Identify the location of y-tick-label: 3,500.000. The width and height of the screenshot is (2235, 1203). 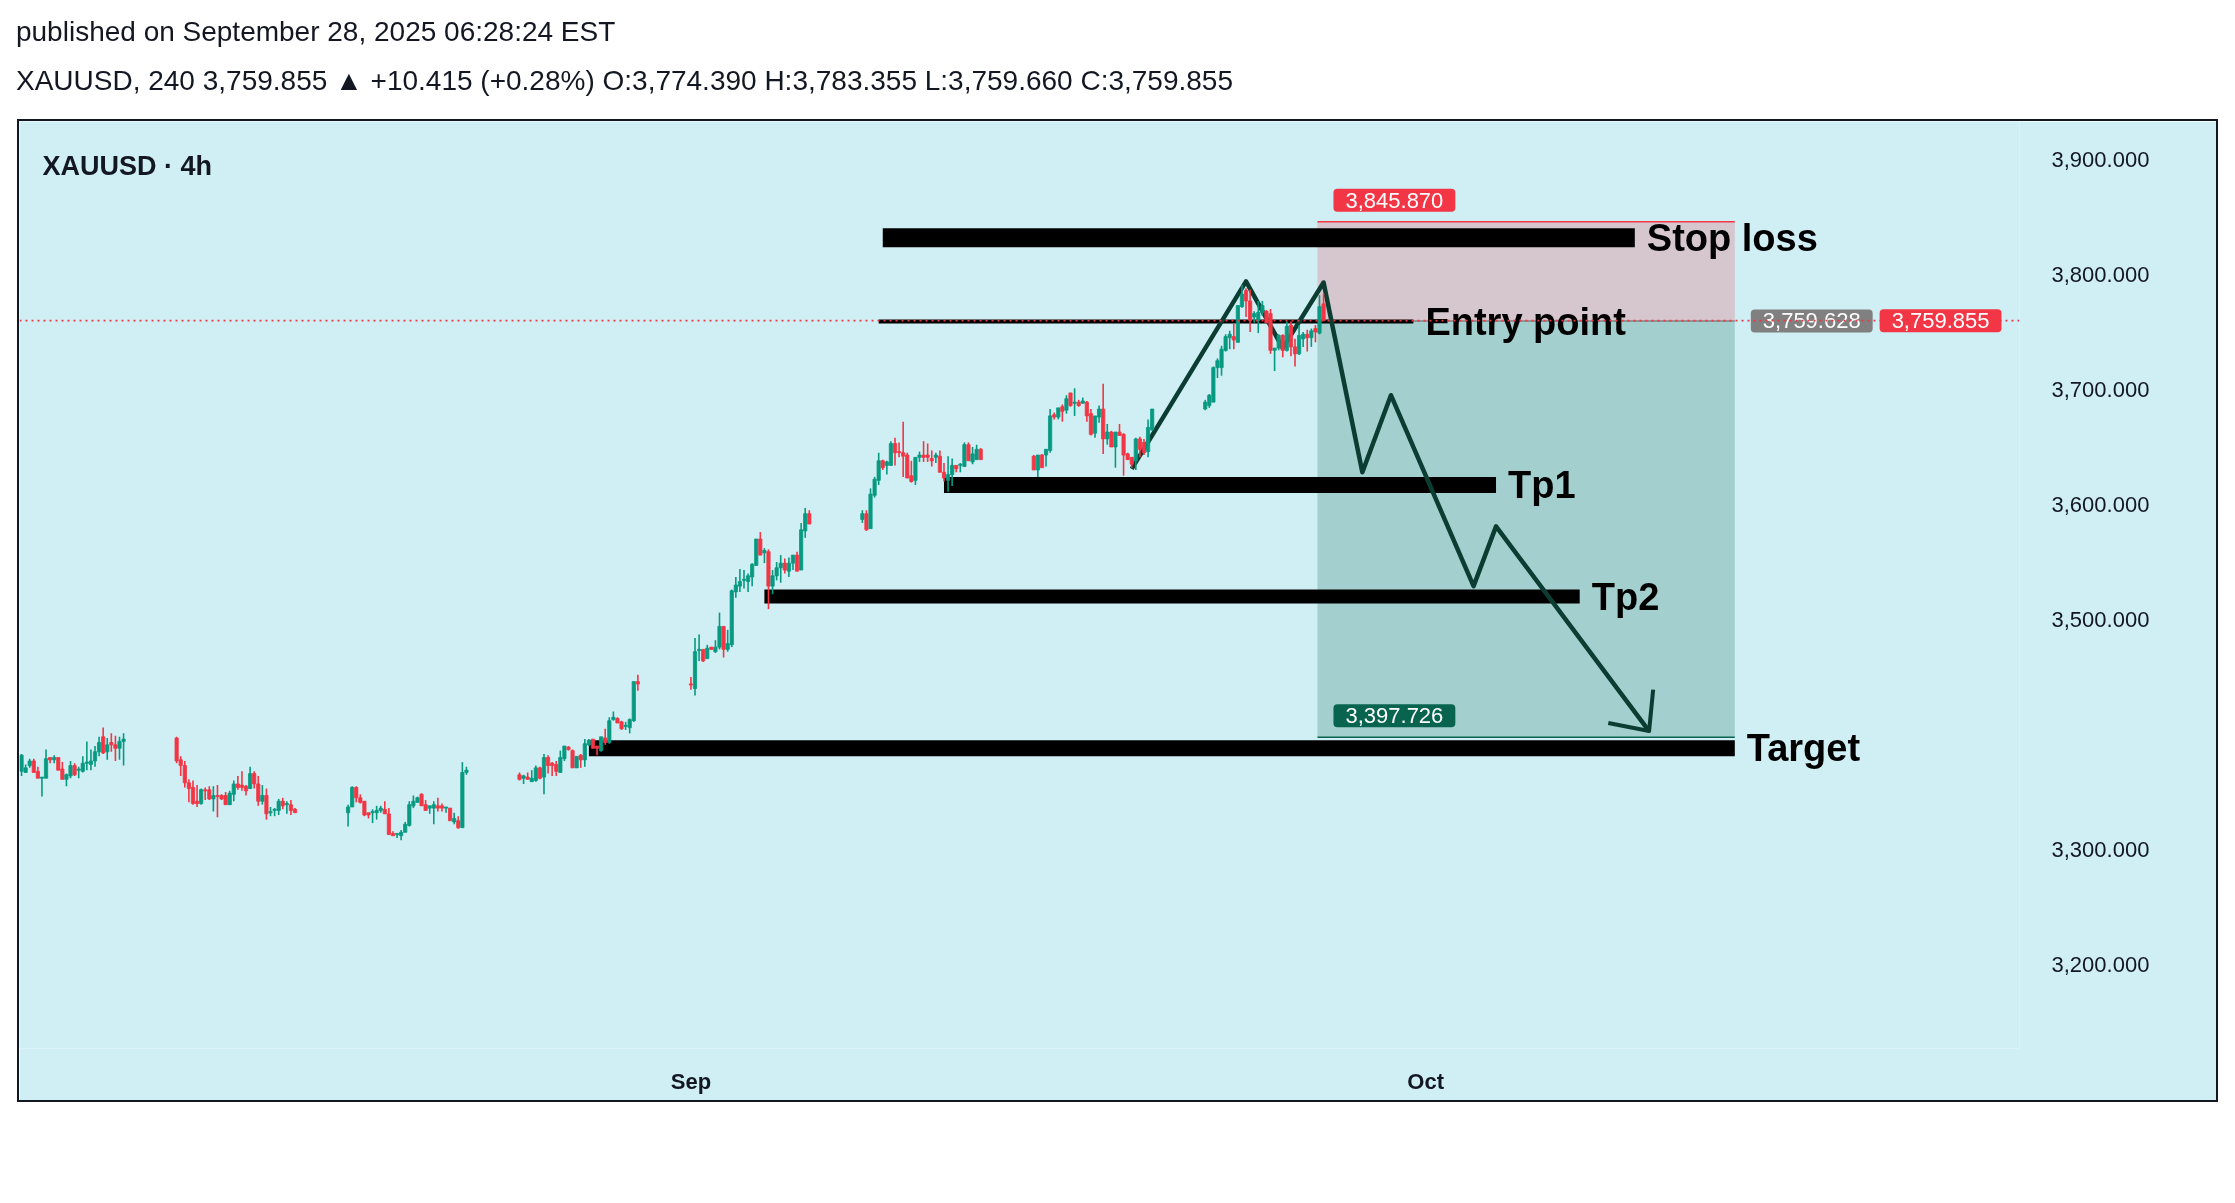
(2100, 619).